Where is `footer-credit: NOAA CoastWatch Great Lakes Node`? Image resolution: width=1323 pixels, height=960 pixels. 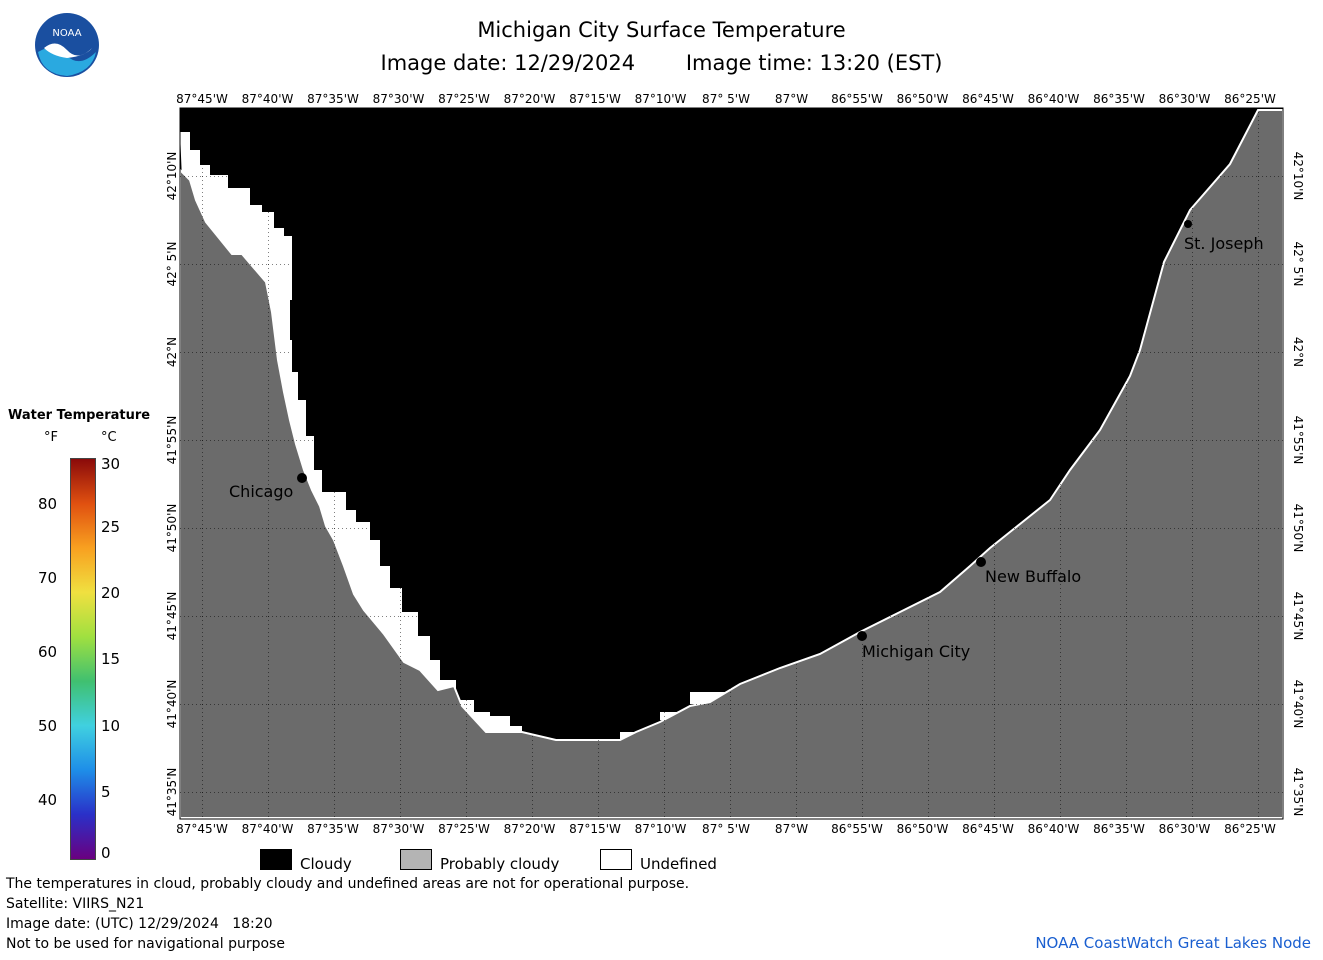
footer-credit: NOAA CoastWatch Great Lakes Node is located at coordinates (1173, 943).